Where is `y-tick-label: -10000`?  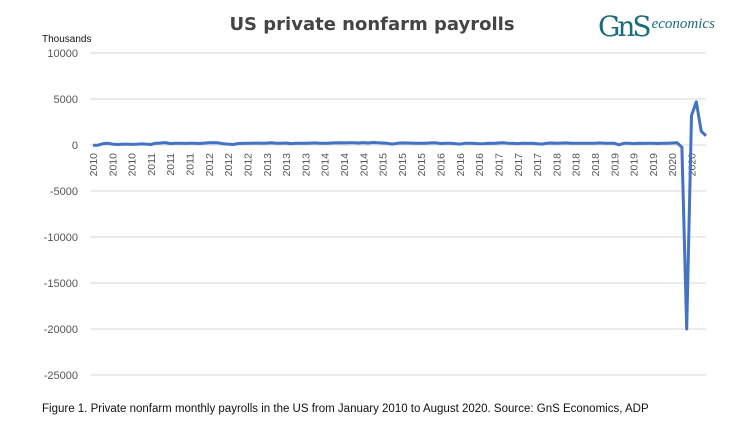 y-tick-label: -10000 is located at coordinates (61, 238).